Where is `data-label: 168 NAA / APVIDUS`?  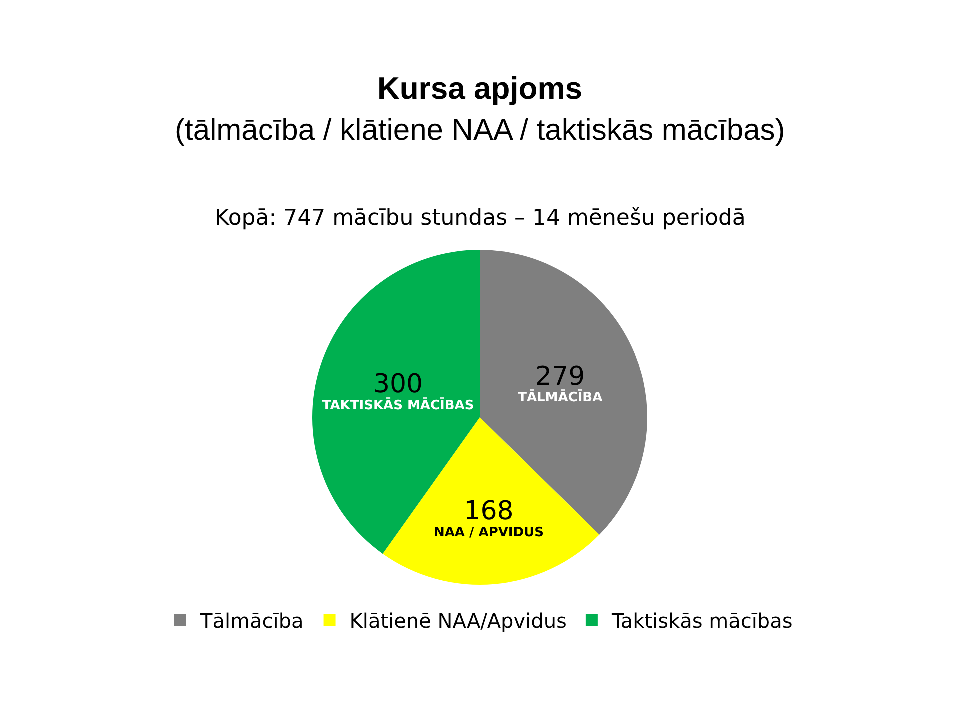
data-label: 168 NAA / APVIDUS is located at coordinates (489, 518).